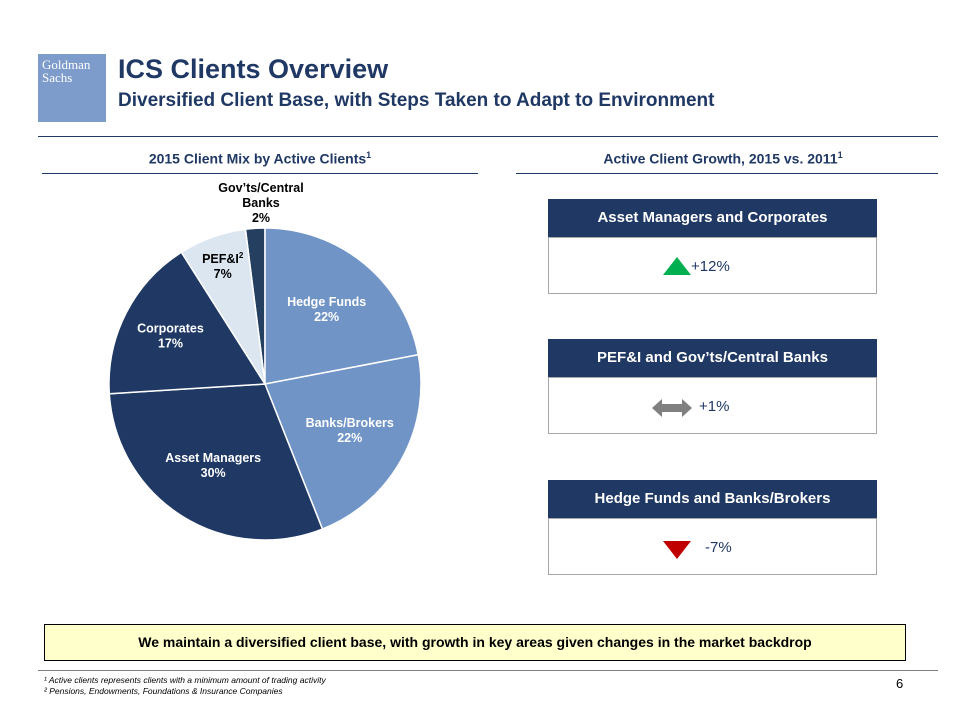 This screenshot has height=715, width=956. Describe the element at coordinates (677, 550) in the screenshot. I see `down-triangle-icon` at that location.